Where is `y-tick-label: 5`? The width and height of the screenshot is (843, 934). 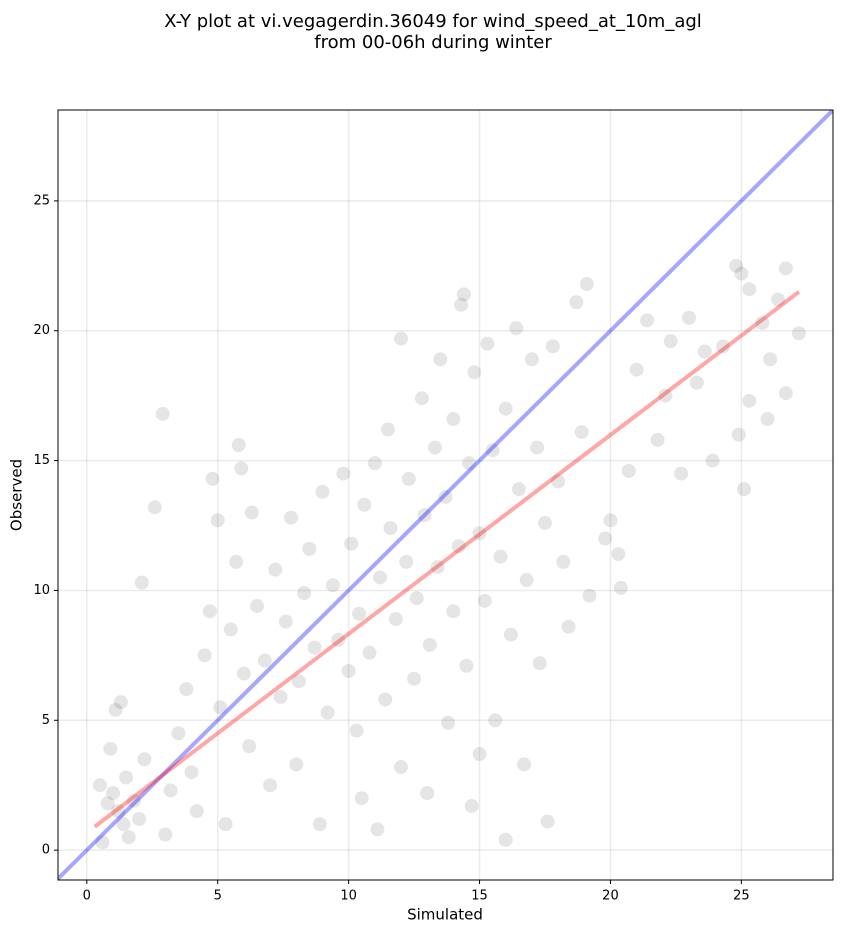
y-tick-label: 5 is located at coordinates (46, 720).